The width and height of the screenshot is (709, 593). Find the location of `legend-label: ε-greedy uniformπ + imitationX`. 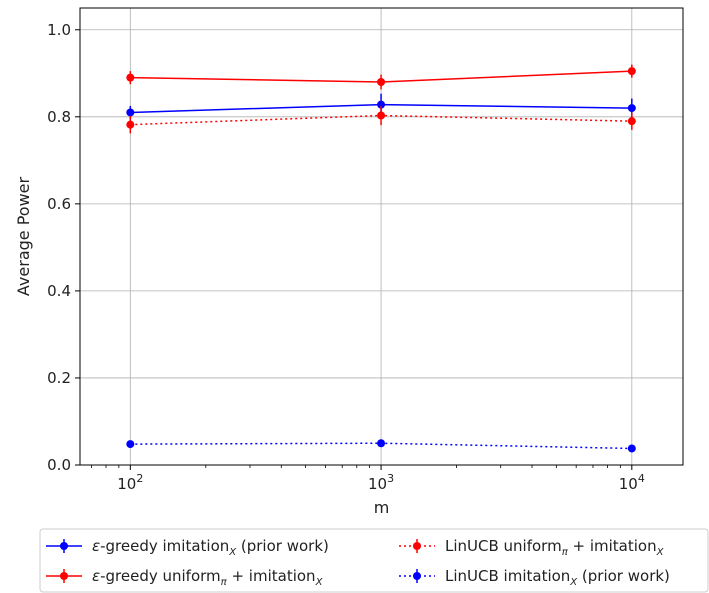

legend-label: ε-greedy uniformπ + imitationX is located at coordinates (208, 577).